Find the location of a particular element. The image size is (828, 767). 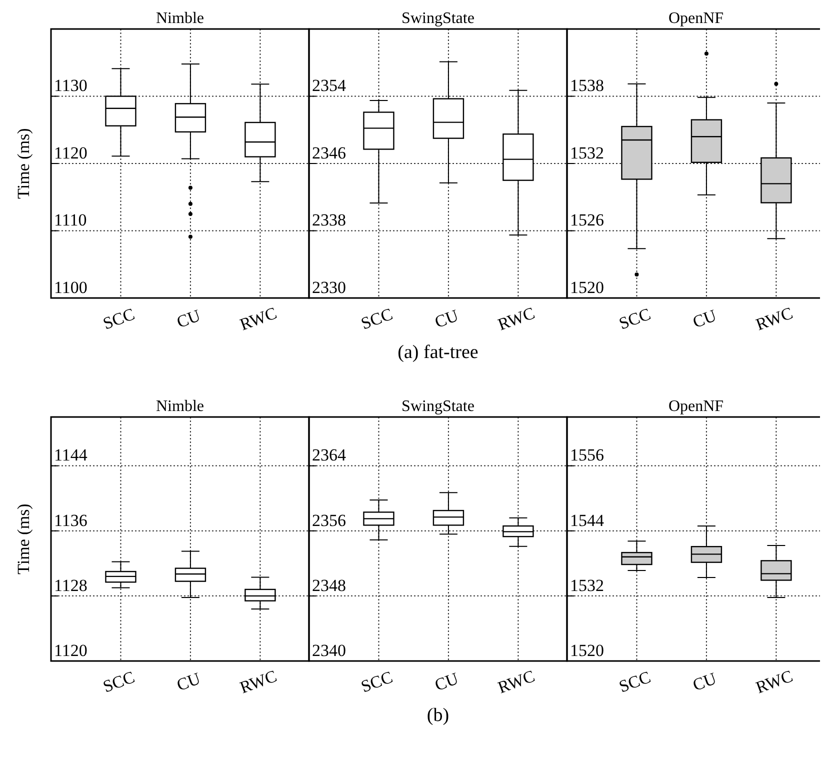

y-tick-label: 2346 is located at coordinates (329, 152).